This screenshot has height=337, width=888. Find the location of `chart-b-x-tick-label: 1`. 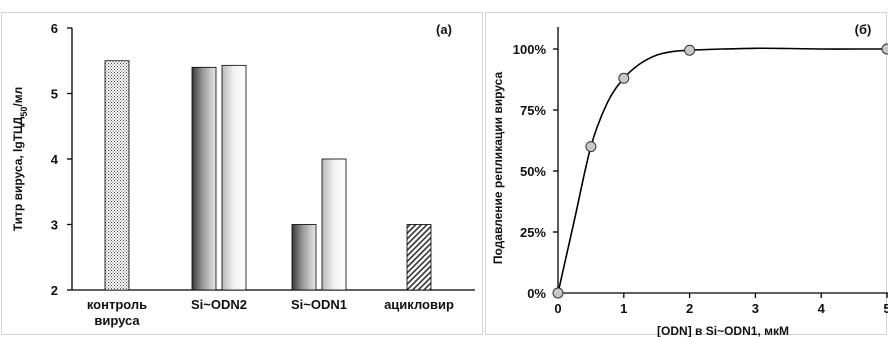

chart-b-x-tick-label: 1 is located at coordinates (623, 308).